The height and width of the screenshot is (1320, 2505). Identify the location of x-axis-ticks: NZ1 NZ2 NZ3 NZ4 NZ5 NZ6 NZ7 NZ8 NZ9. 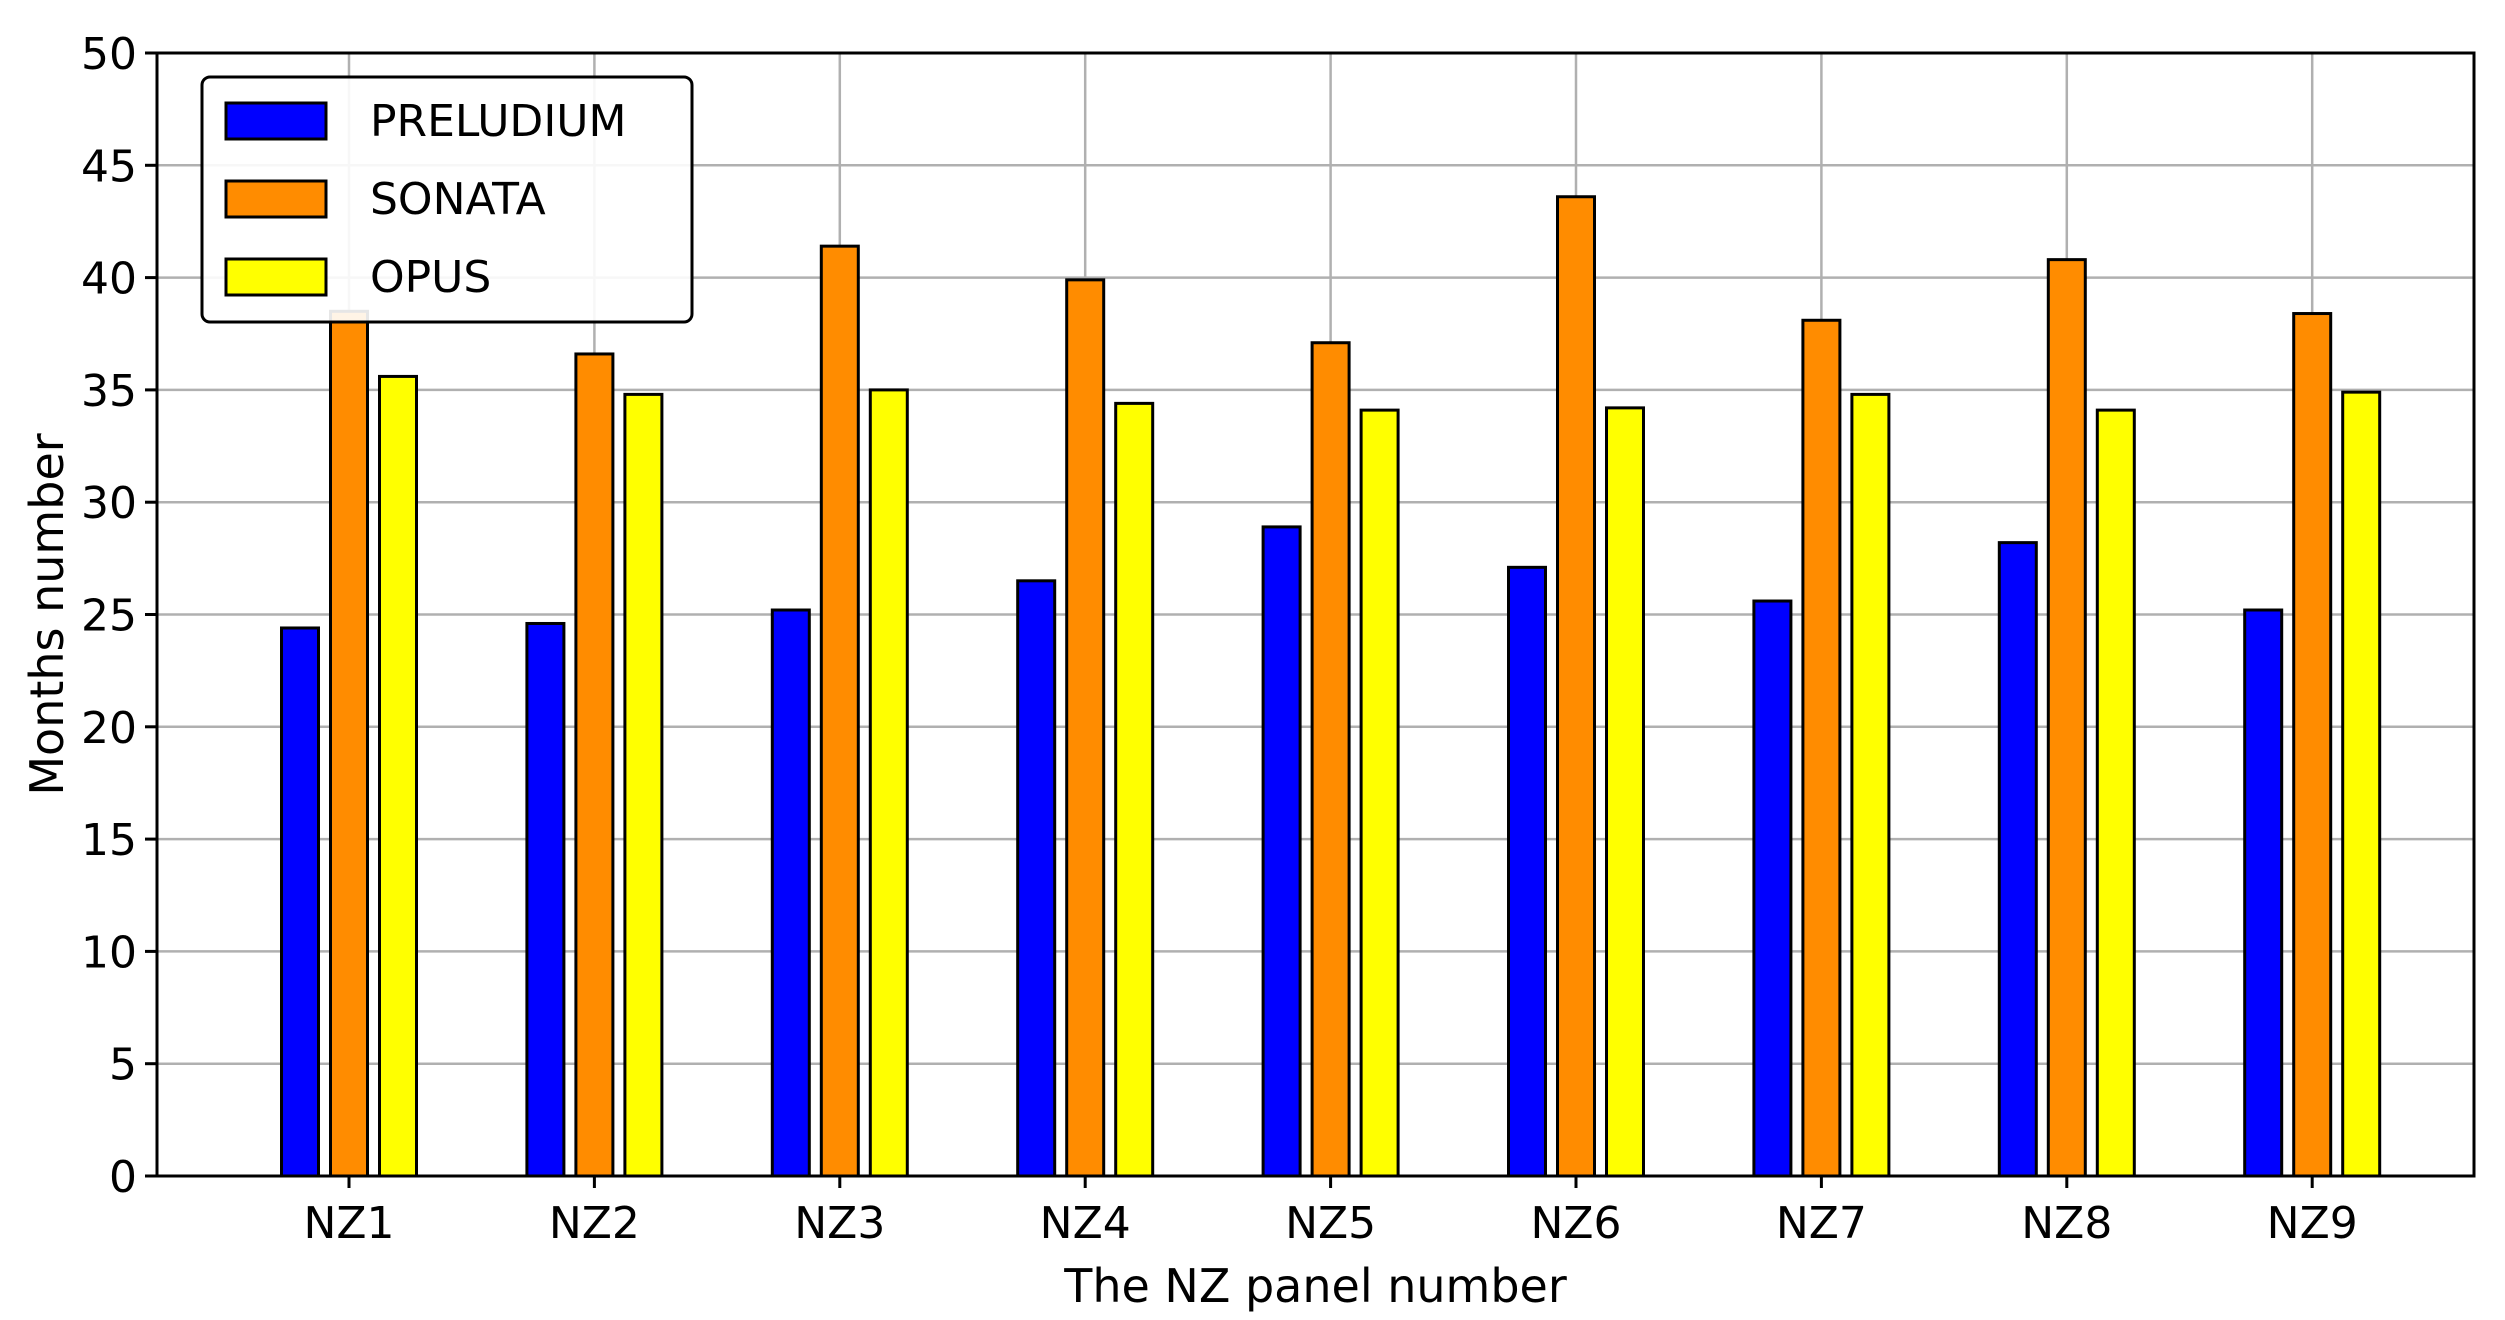
(1330, 1212).